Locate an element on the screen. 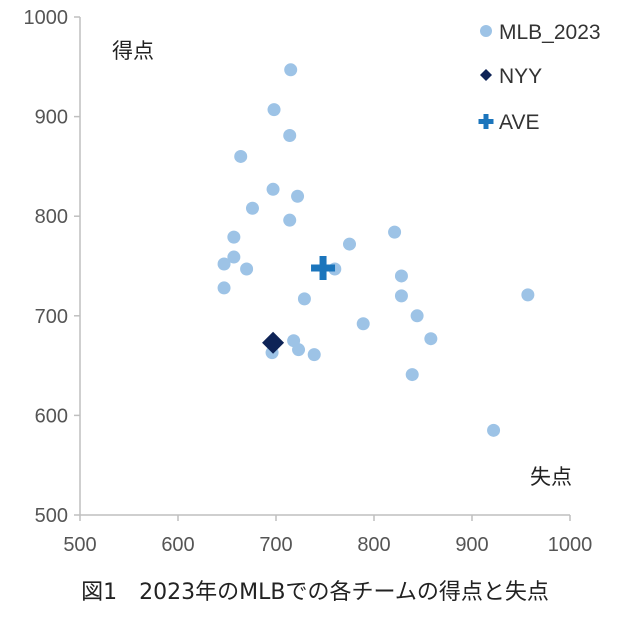 This screenshot has height=630, width=630. legend-marker-ave is located at coordinates (486, 121).